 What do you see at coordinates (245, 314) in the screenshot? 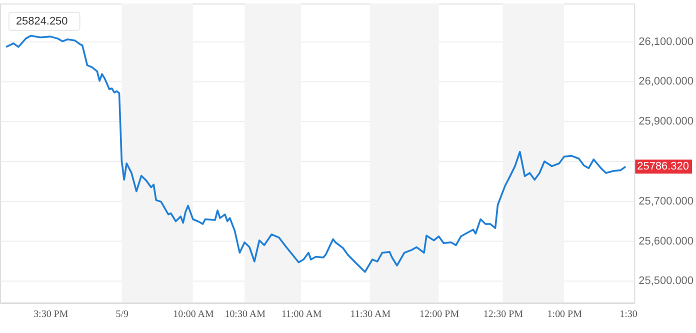
I see `x-tick-label: 10:30 AM` at bounding box center [245, 314].